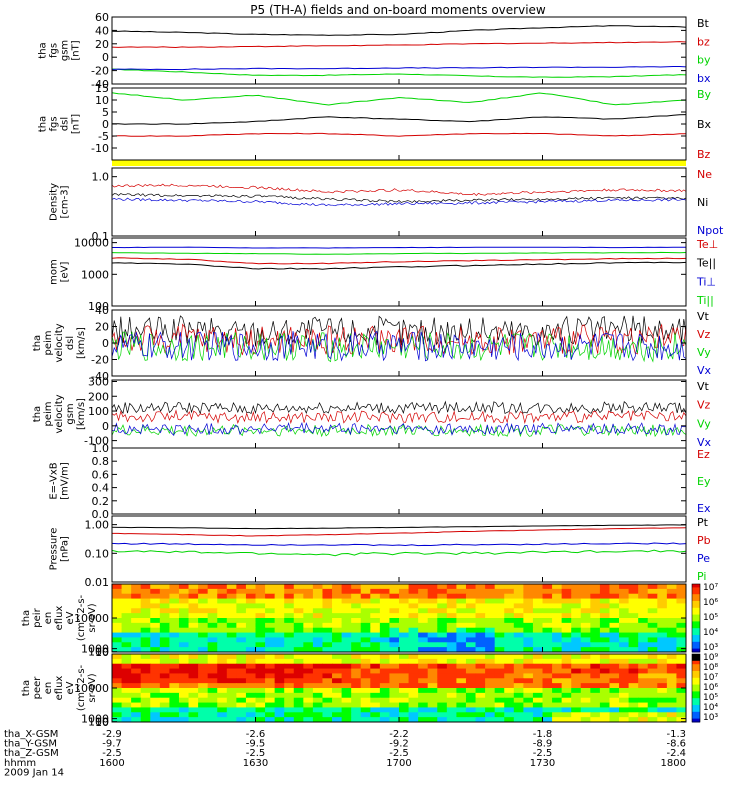 This screenshot has width=750, height=800. Describe the element at coordinates (105, 112) in the screenshot. I see `y-tick-label: 5` at that location.